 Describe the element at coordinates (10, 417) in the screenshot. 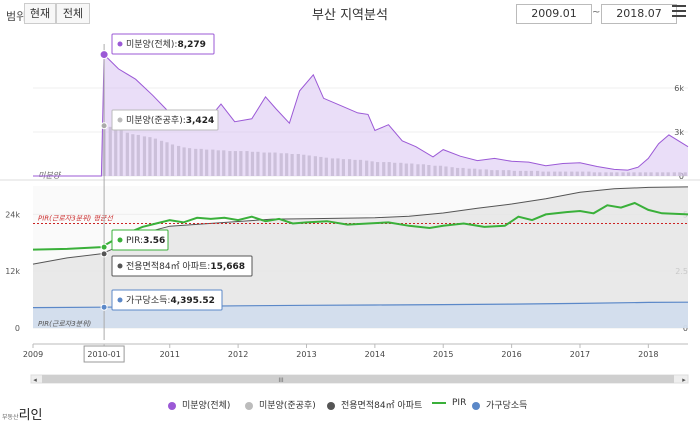

I see `brand-prefix: 부동산` at that location.